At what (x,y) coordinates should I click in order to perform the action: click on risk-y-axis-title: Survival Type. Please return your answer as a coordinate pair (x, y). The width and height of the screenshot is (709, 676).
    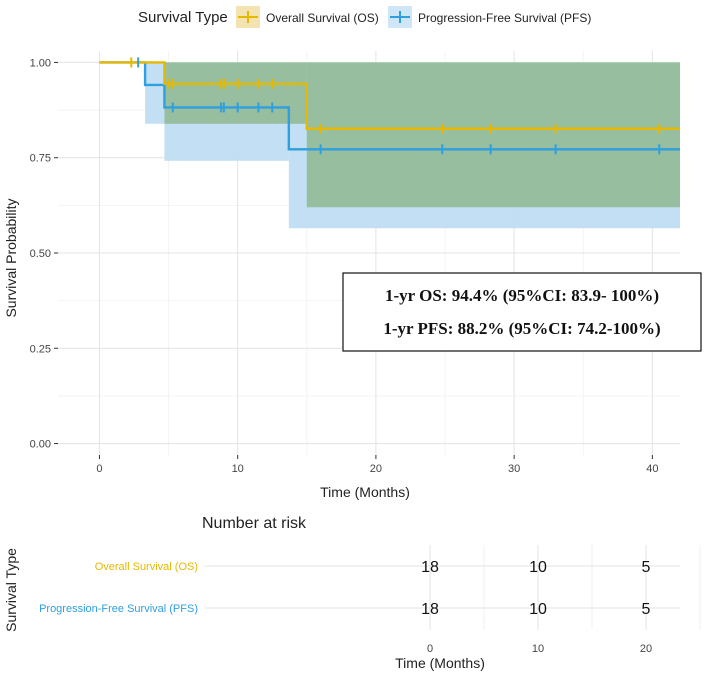
    Looking at the image, I should click on (11, 590).